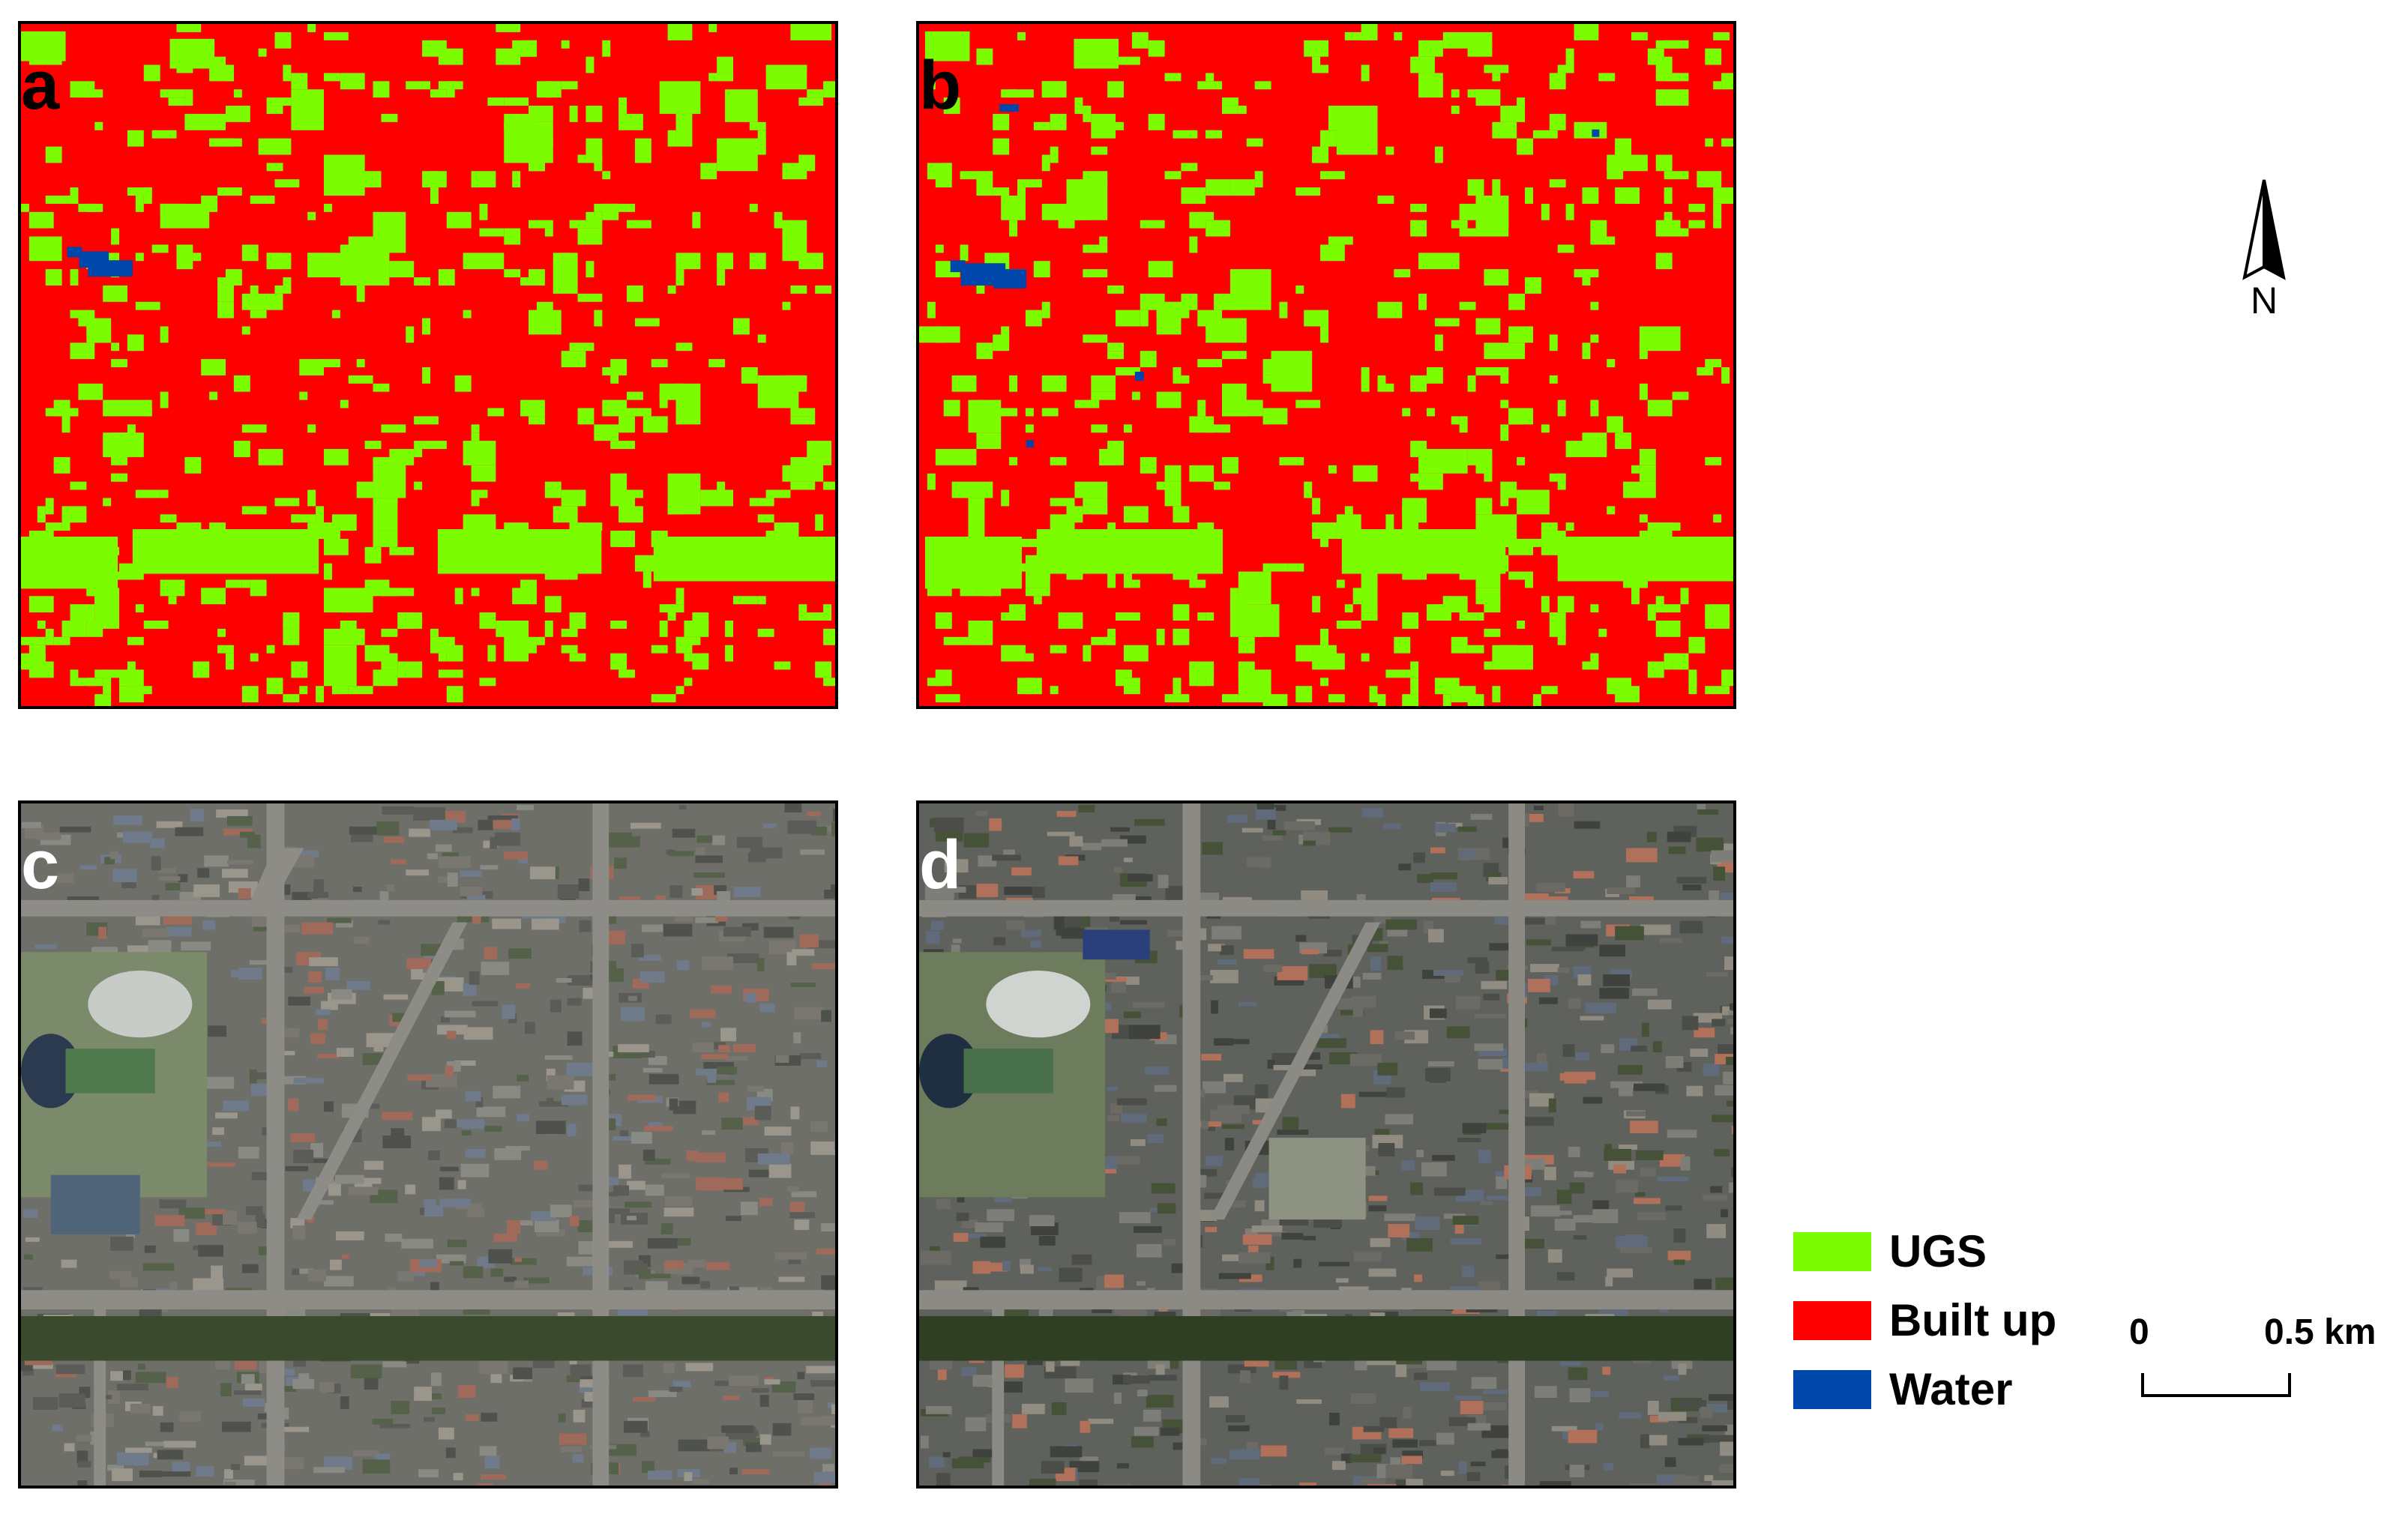  I want to click on legend-swatch-built-up, so click(1832, 1320).